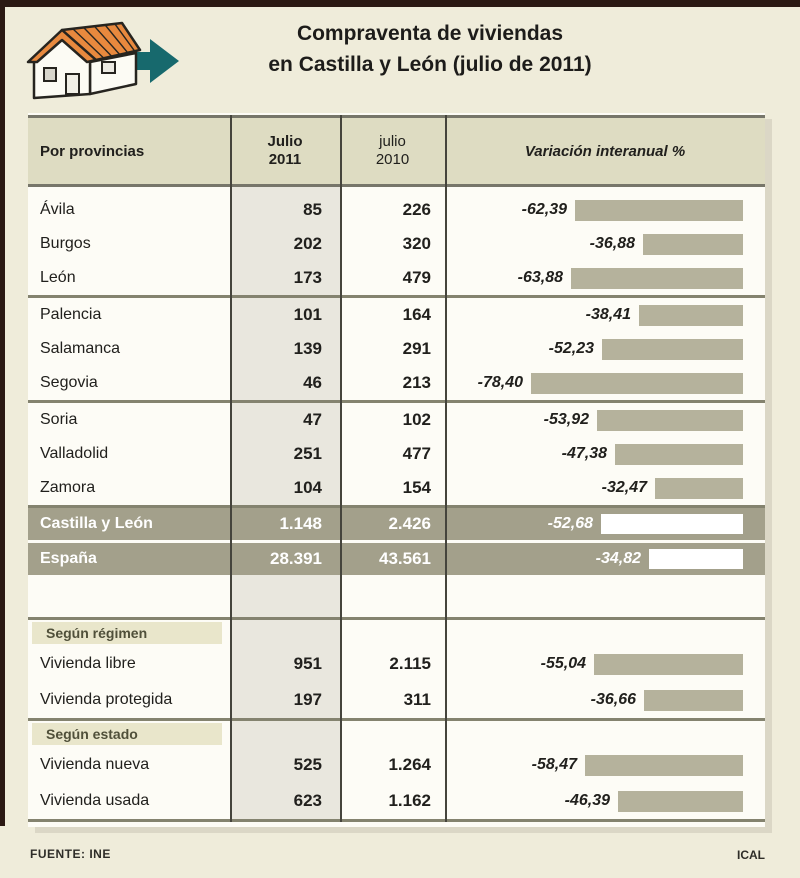  I want to click on value-jul2010: 320, so click(416, 243).